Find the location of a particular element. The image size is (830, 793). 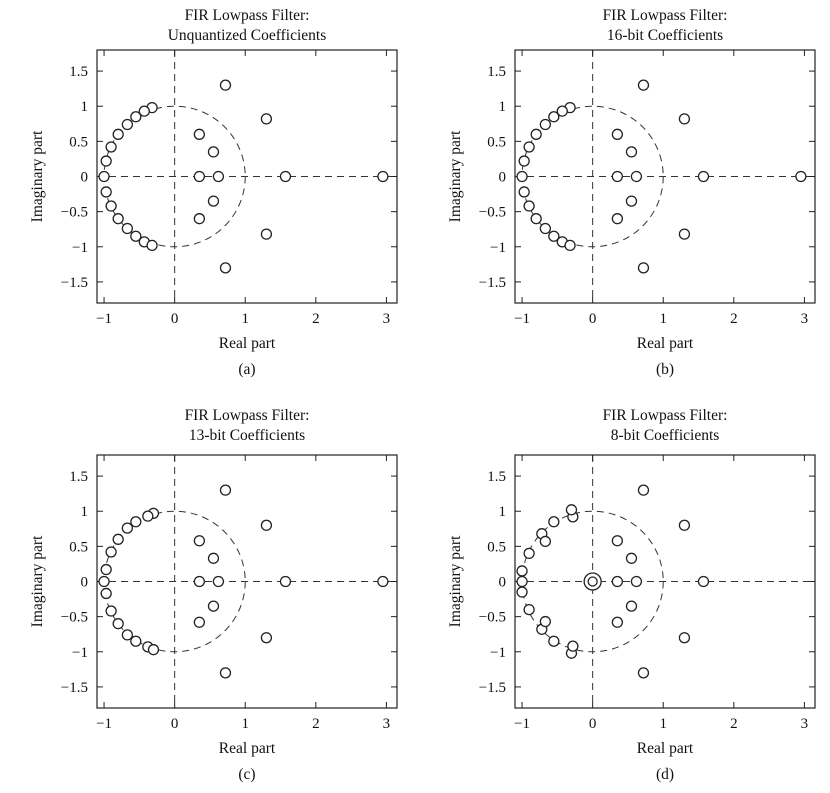

y-tick-label: 0.5 is located at coordinates (78, 142).